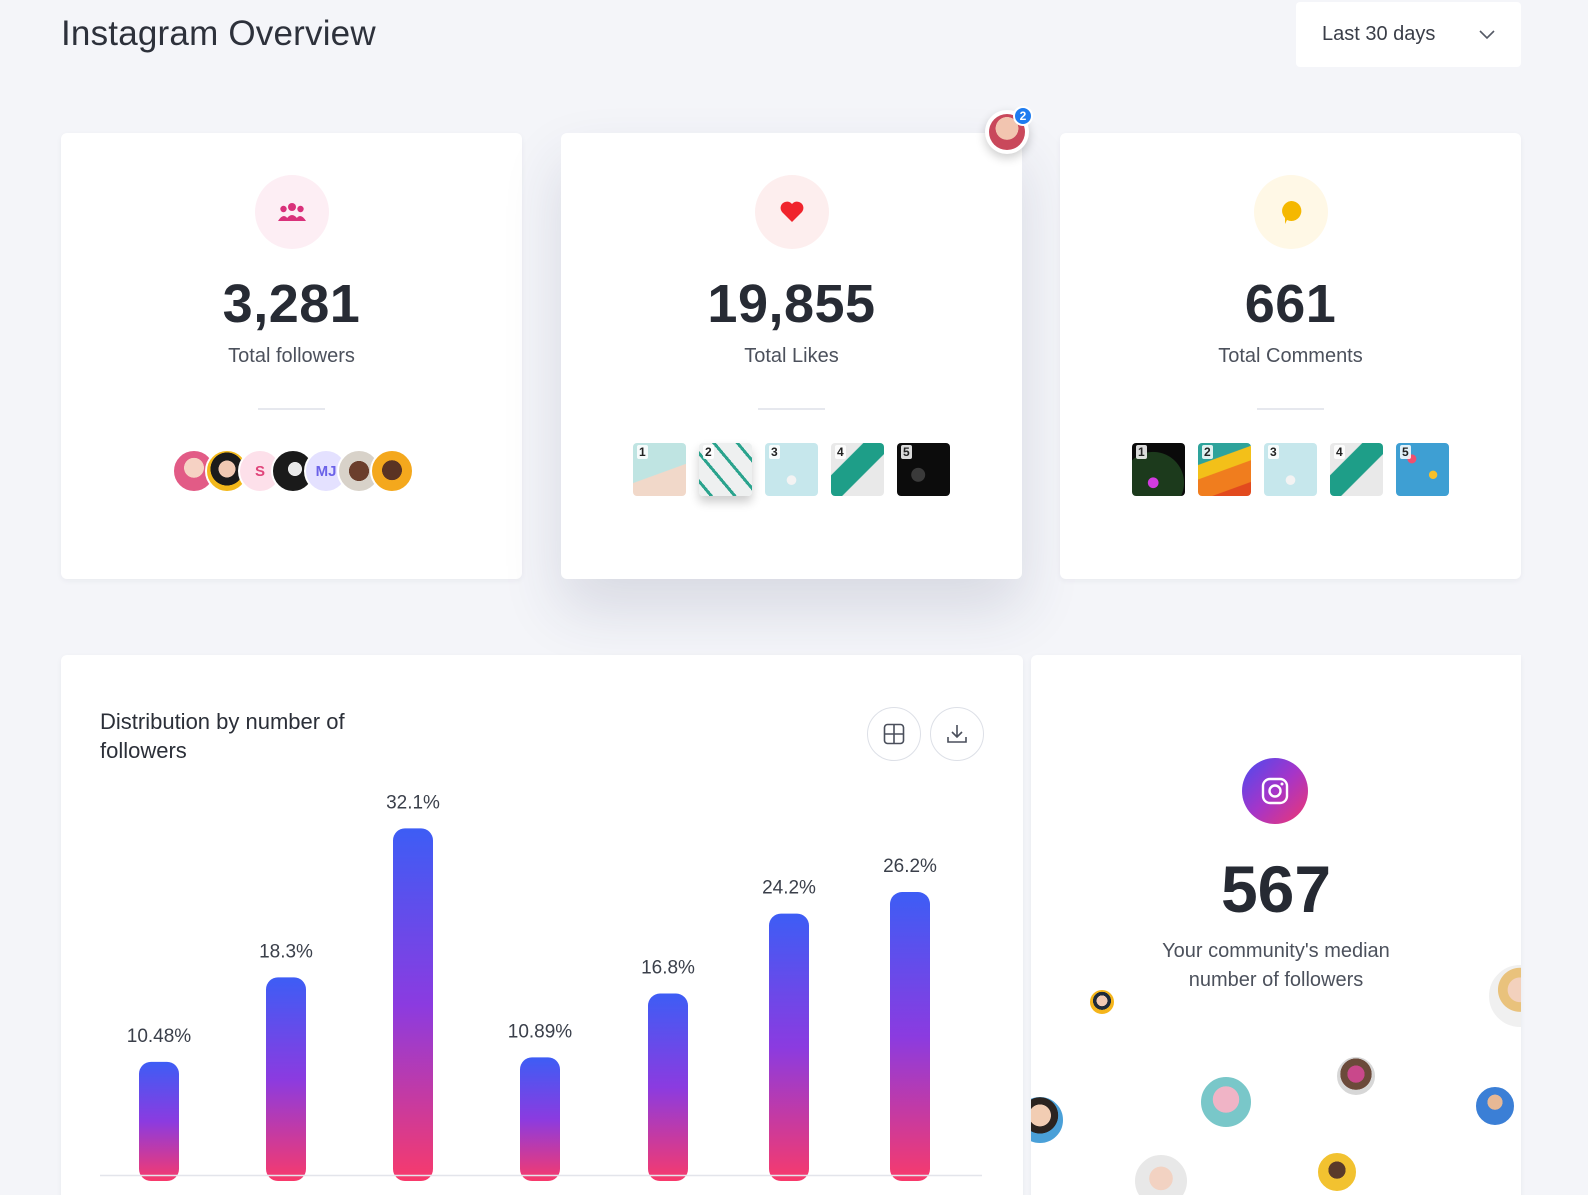 The height and width of the screenshot is (1195, 1588). Describe the element at coordinates (910, 866) in the screenshot. I see `bar-value-label: 26.2%` at that location.